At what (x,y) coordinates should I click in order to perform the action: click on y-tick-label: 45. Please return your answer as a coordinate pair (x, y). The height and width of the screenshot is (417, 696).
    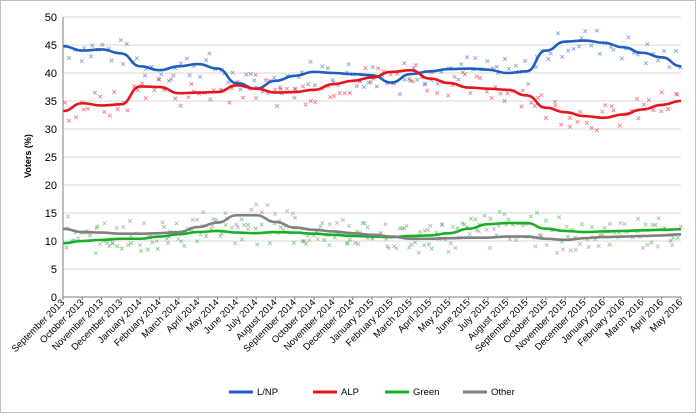
    Looking at the image, I should click on (51, 46).